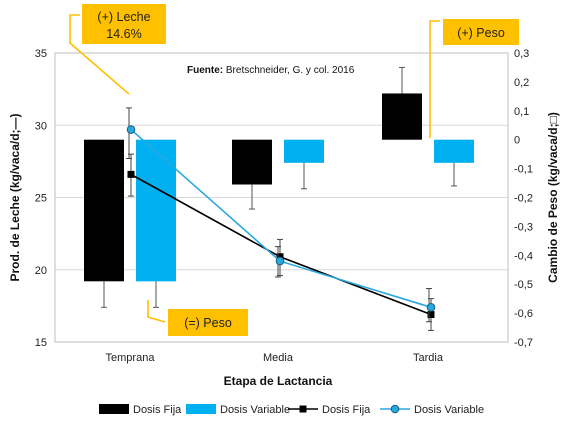 The image size is (567, 424). Describe the element at coordinates (41, 343) in the screenshot. I see `y-left-tick-label: 15` at that location.